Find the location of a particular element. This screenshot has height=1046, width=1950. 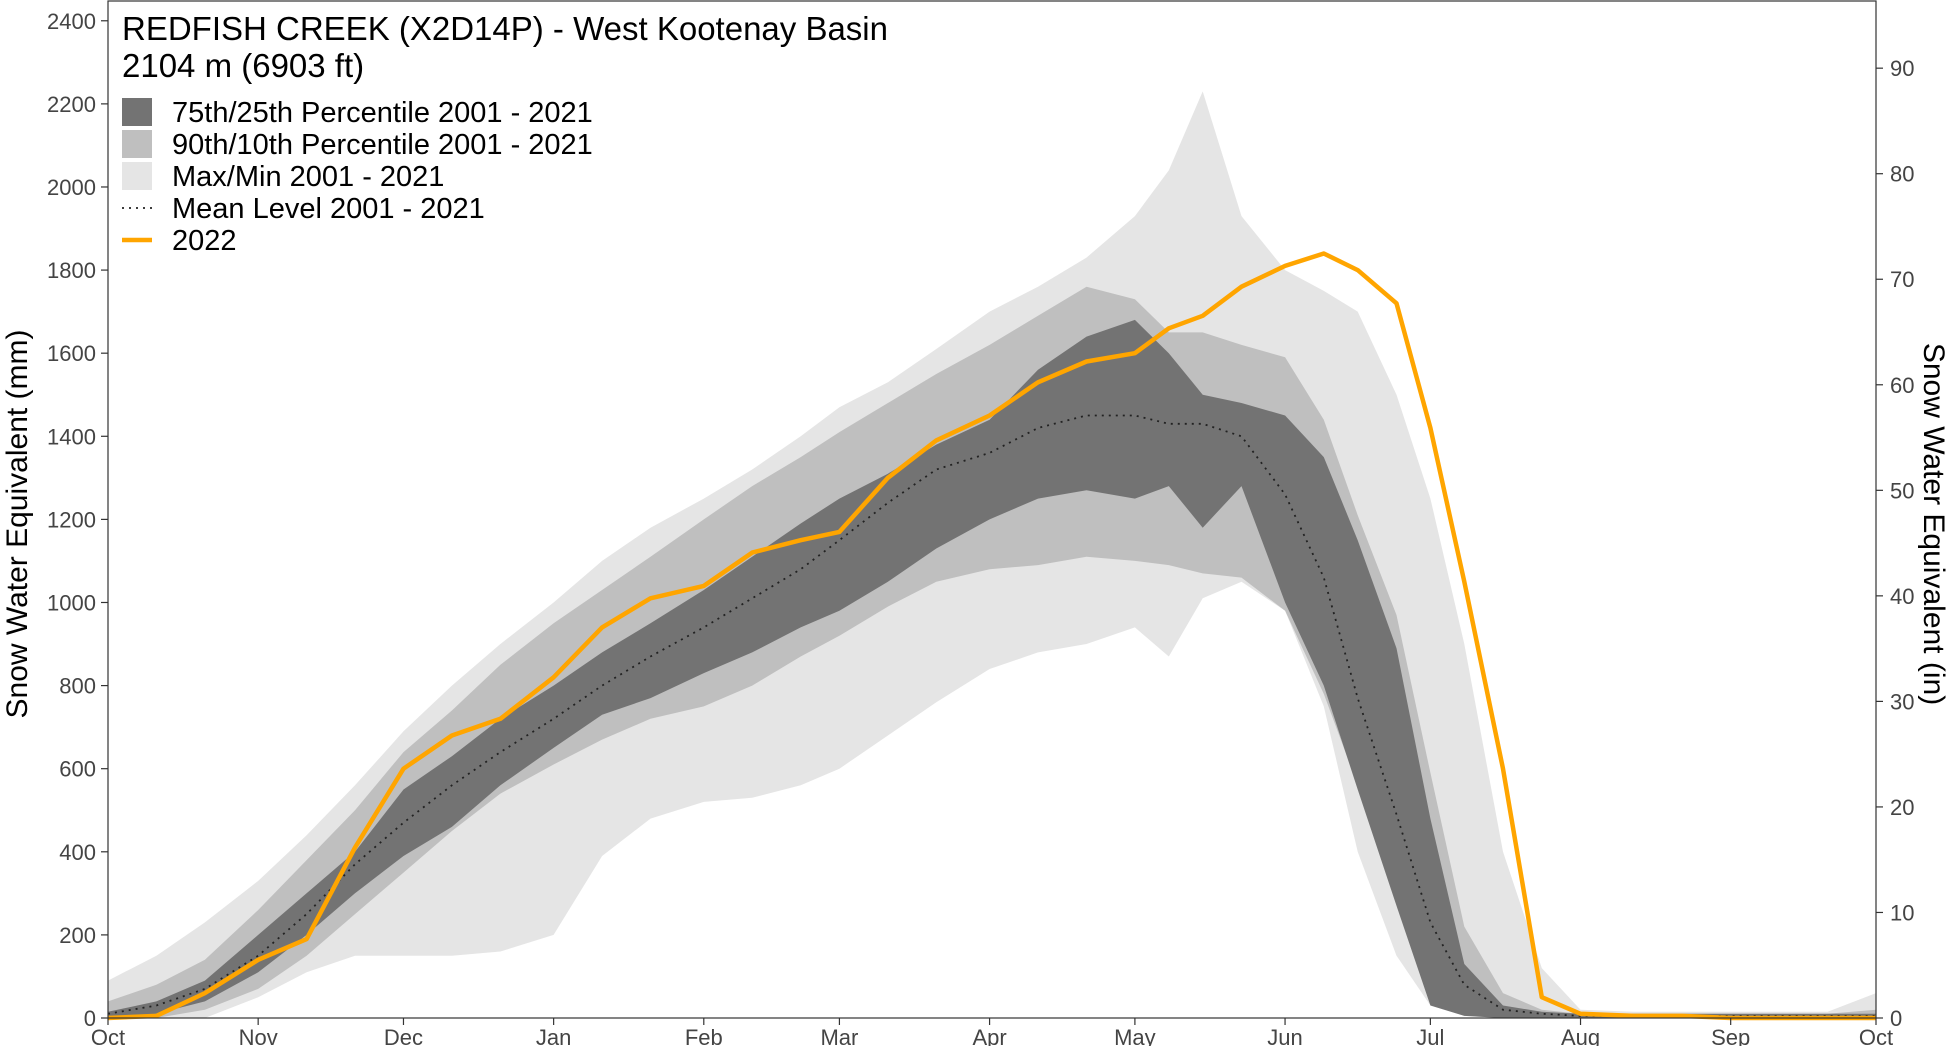

y-axis-title-left: Snow Water Equivalent (mm) is located at coordinates (17, 523).